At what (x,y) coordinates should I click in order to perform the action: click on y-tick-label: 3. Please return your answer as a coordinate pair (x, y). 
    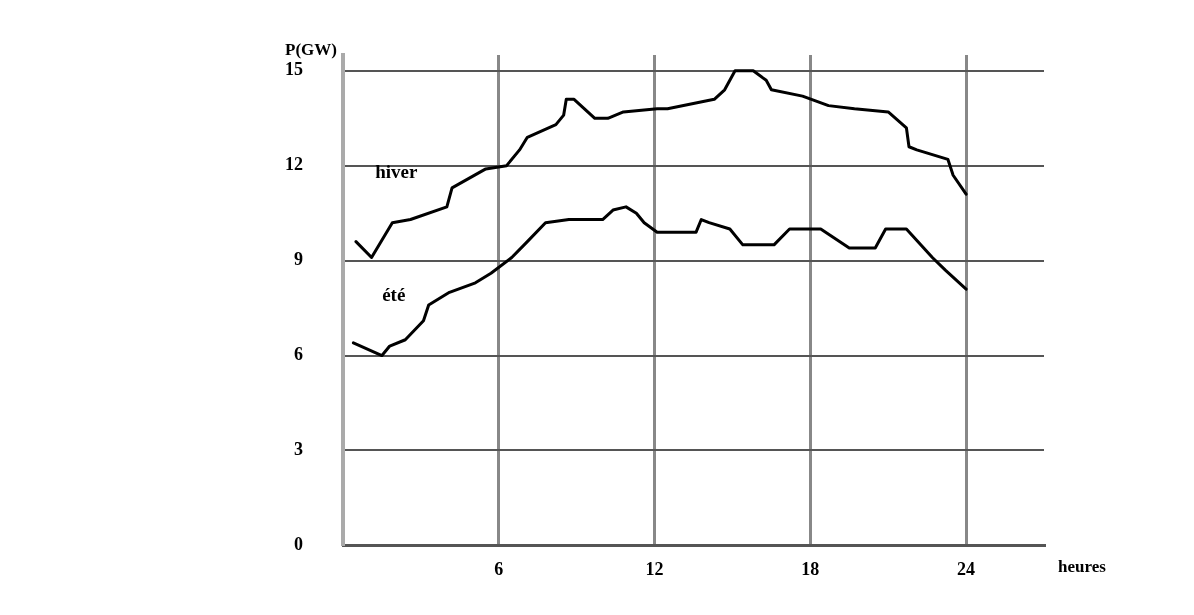
    Looking at the image, I should click on (298, 449).